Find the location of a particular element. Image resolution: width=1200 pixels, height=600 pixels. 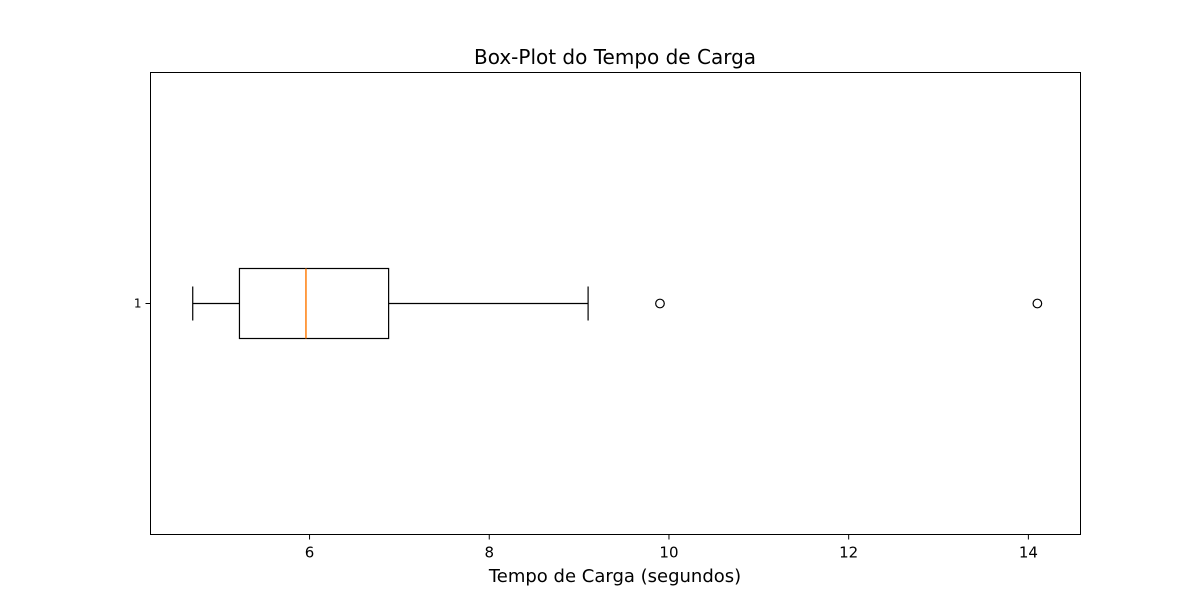

chart-title: Box-Plot do Tempo de Carga is located at coordinates (615, 57).